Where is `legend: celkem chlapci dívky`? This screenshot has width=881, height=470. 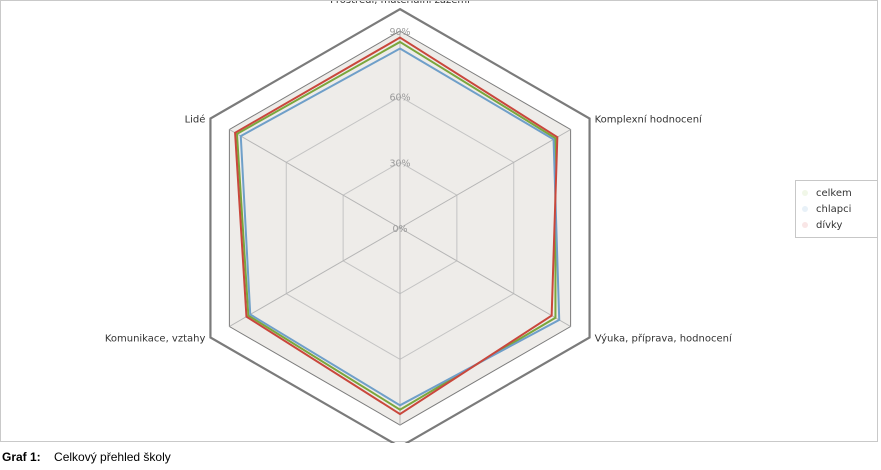 legend: celkem chlapci dívky is located at coordinates (836, 209).